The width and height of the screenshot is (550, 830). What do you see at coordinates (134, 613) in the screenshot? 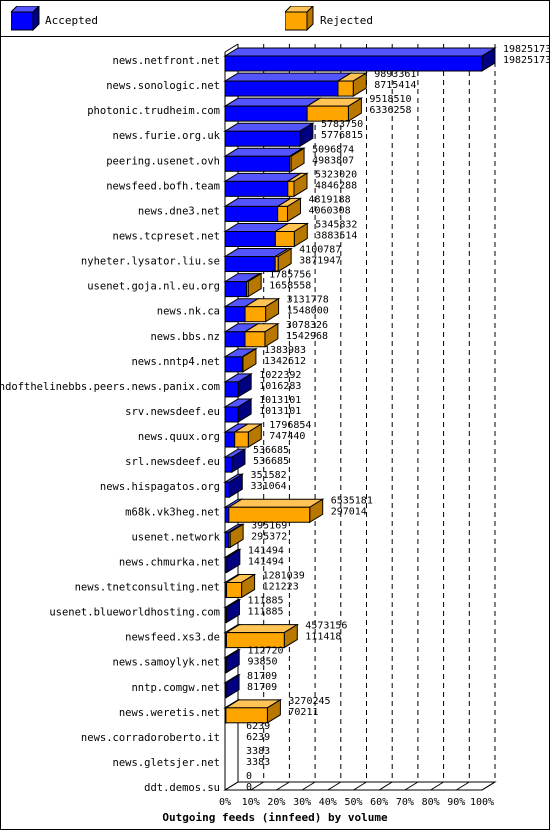
I see `category-label: usenet.blueworldhosting.com` at bounding box center [134, 613].